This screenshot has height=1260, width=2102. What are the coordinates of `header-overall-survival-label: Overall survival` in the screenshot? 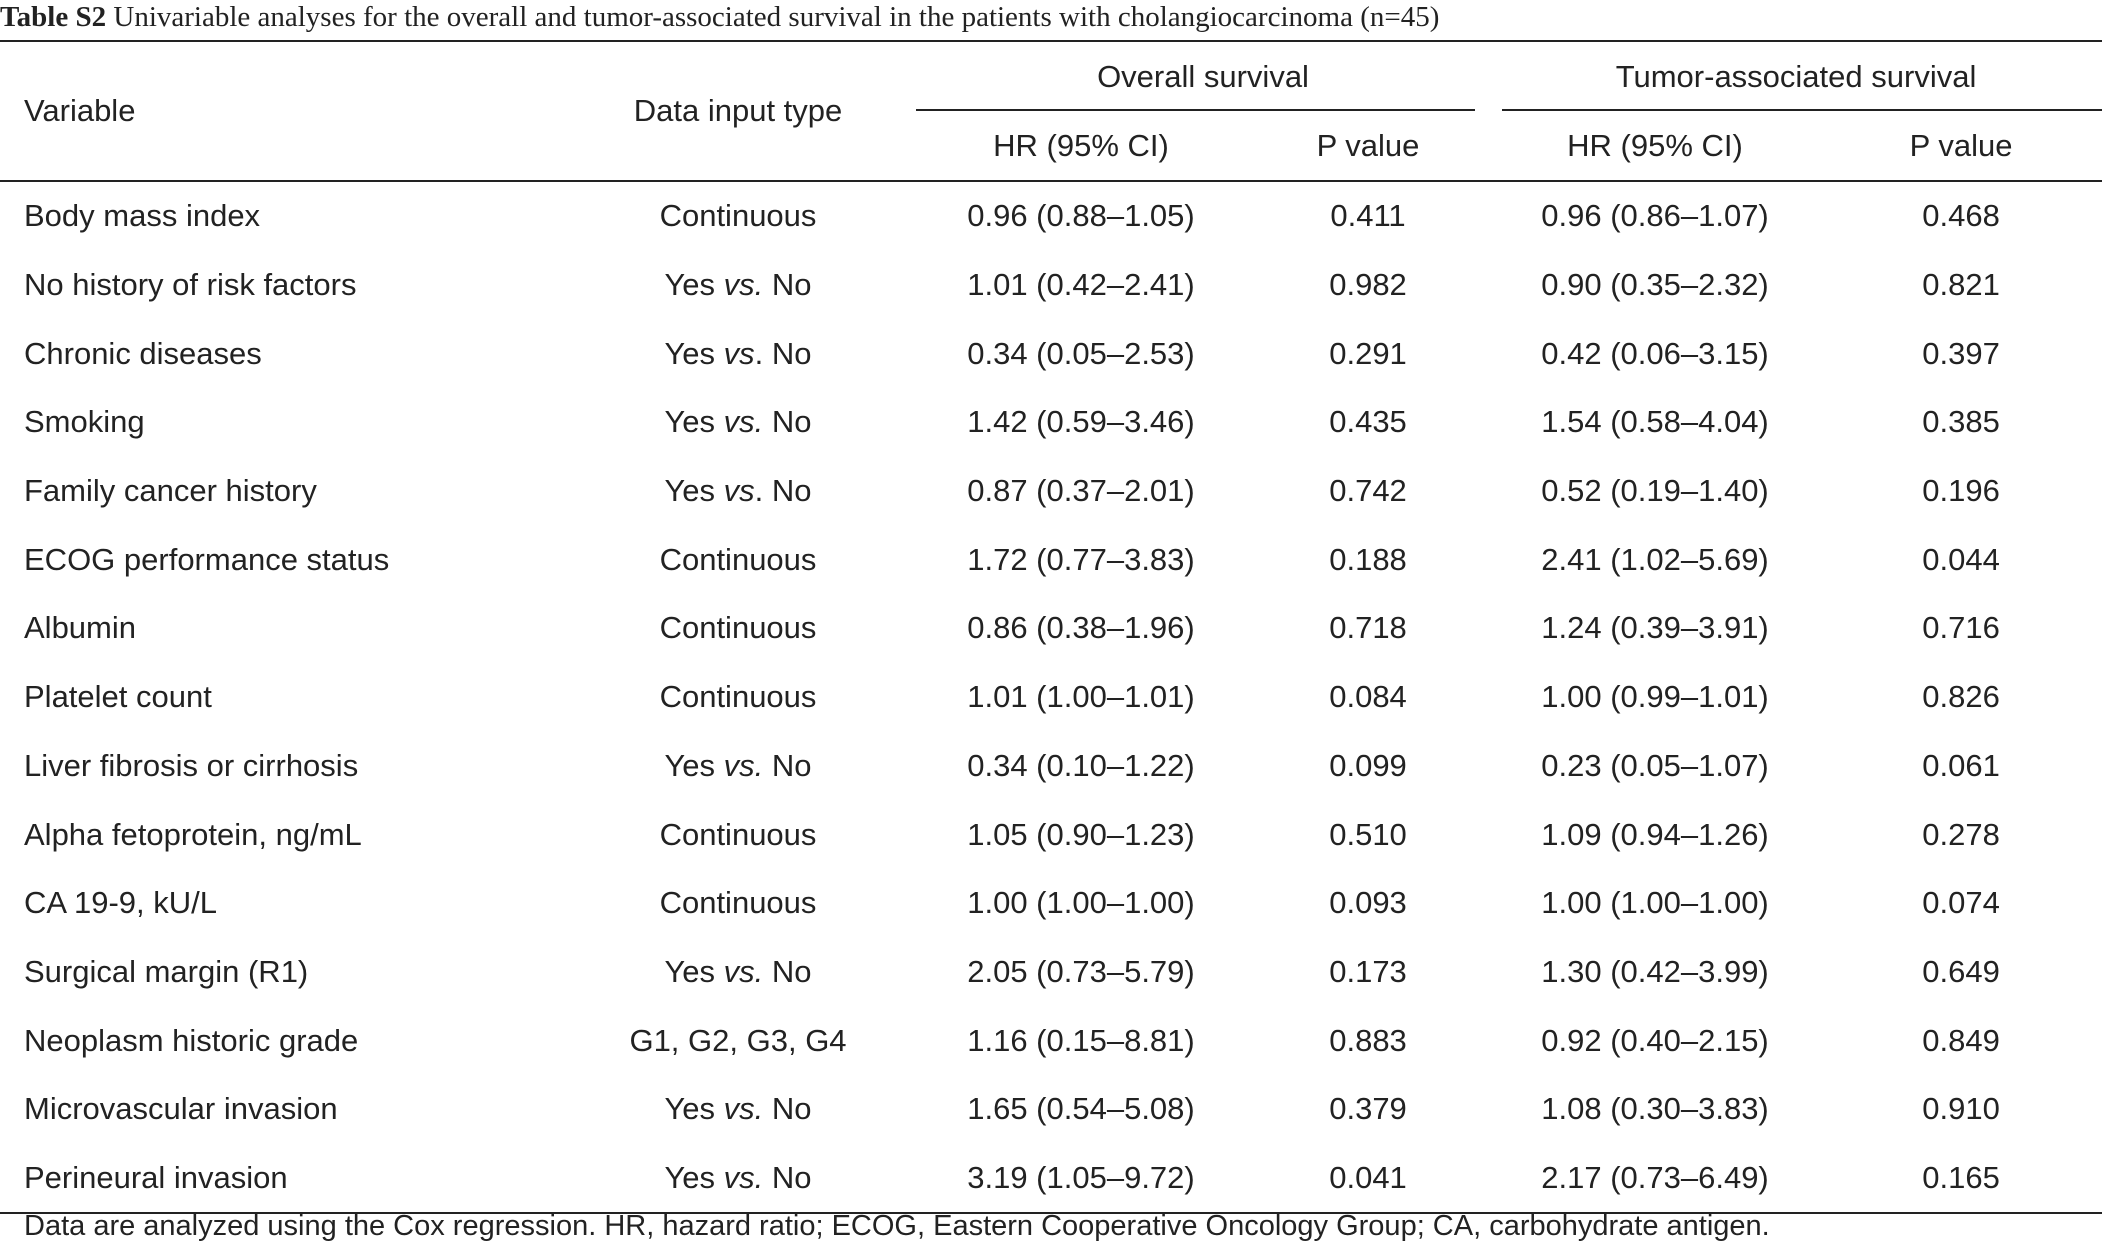 It's located at (1203, 76).